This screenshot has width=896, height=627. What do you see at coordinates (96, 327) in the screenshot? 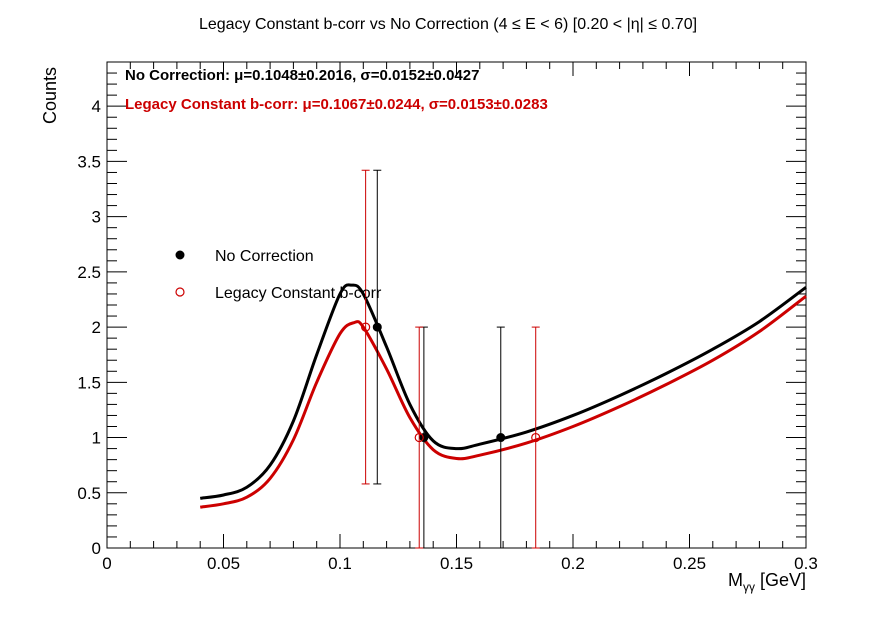
I see `y-tick-label: 2` at bounding box center [96, 327].